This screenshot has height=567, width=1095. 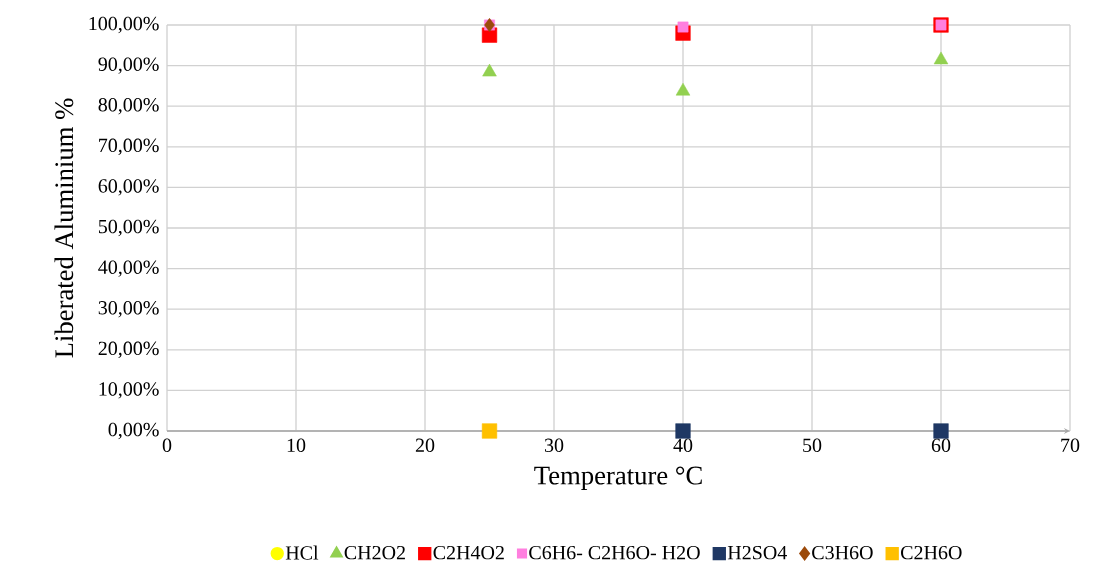 I want to click on x-tick-label: 60, so click(x=941, y=445).